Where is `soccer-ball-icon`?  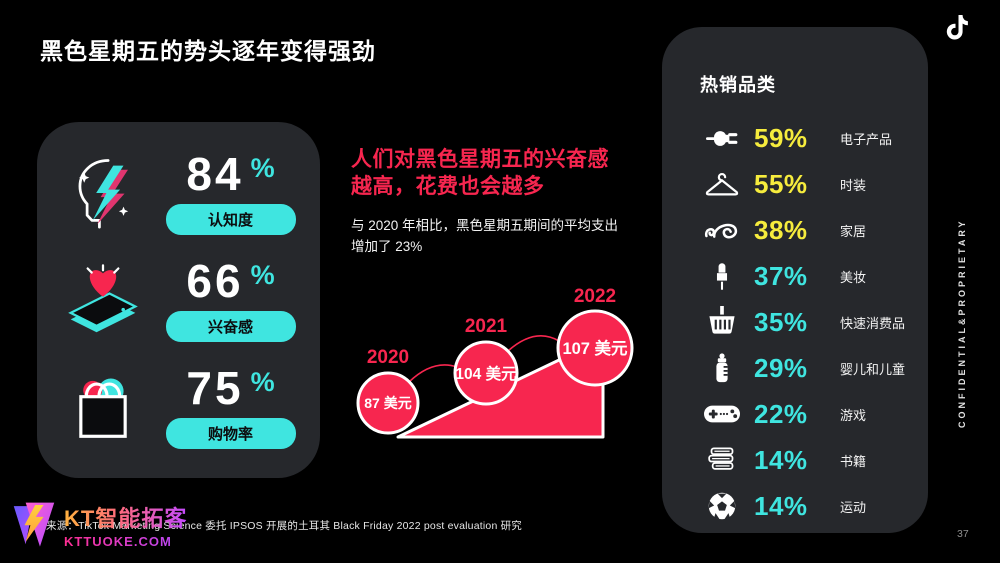
soccer-ball-icon is located at coordinates (722, 506).